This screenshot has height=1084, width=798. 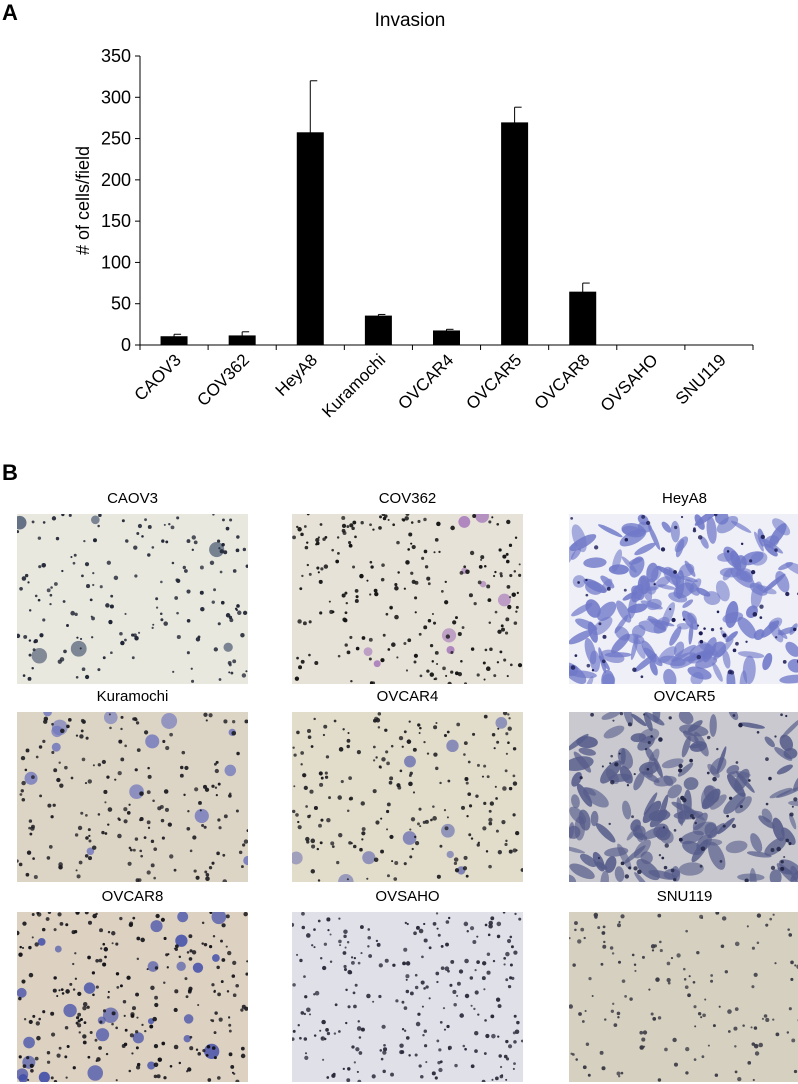 What do you see at coordinates (132, 498) in the screenshot?
I see `micrograph-title: CAOV3` at bounding box center [132, 498].